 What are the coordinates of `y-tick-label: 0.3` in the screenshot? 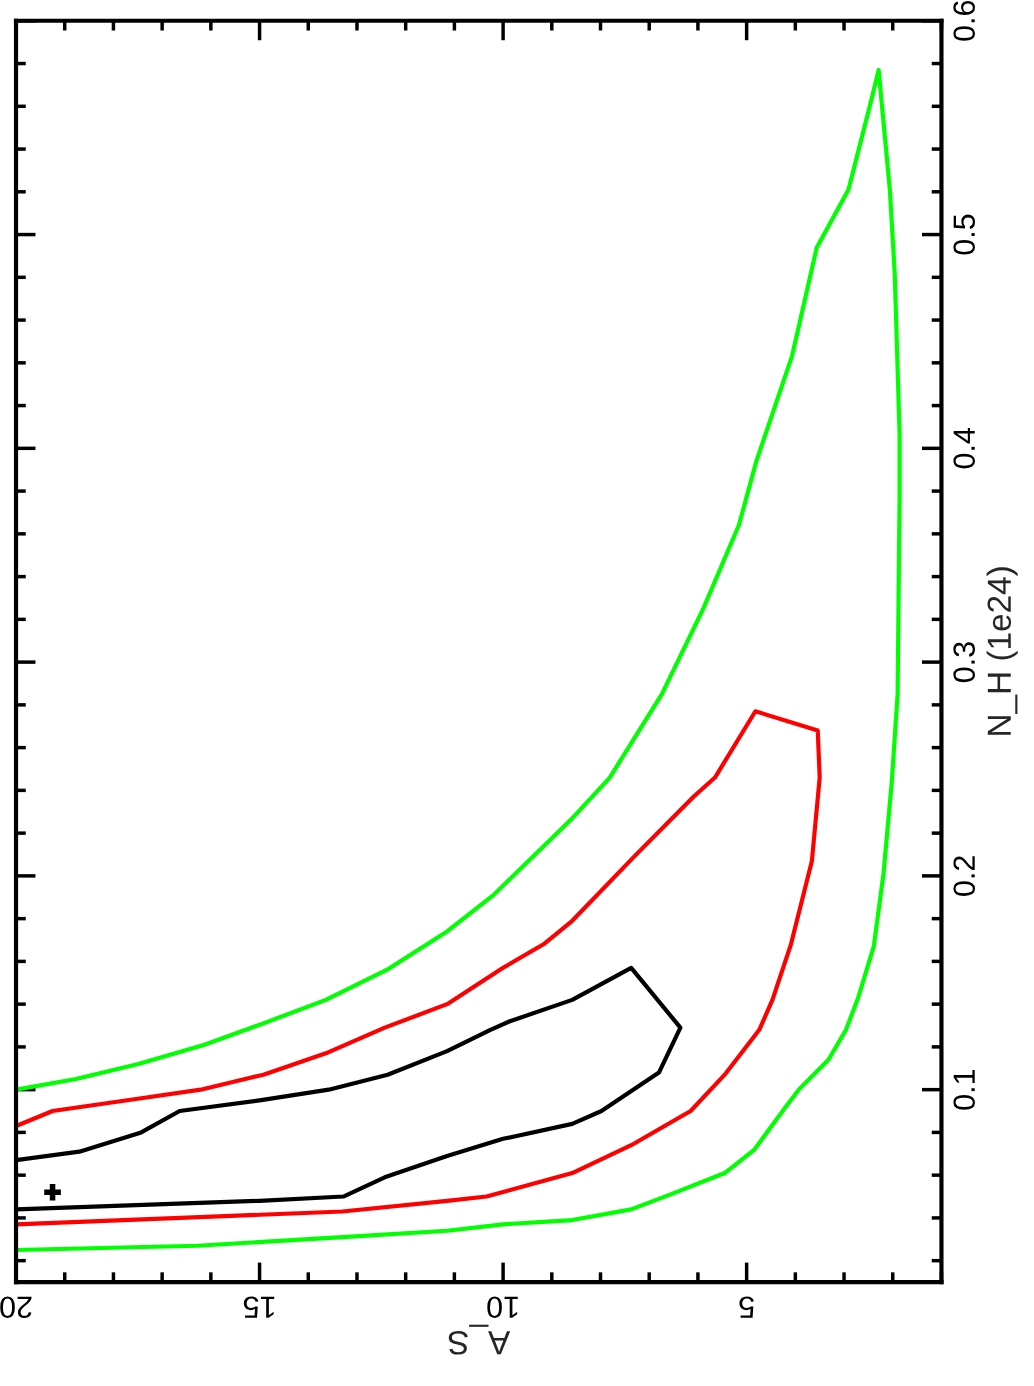 It's located at (964, 662).